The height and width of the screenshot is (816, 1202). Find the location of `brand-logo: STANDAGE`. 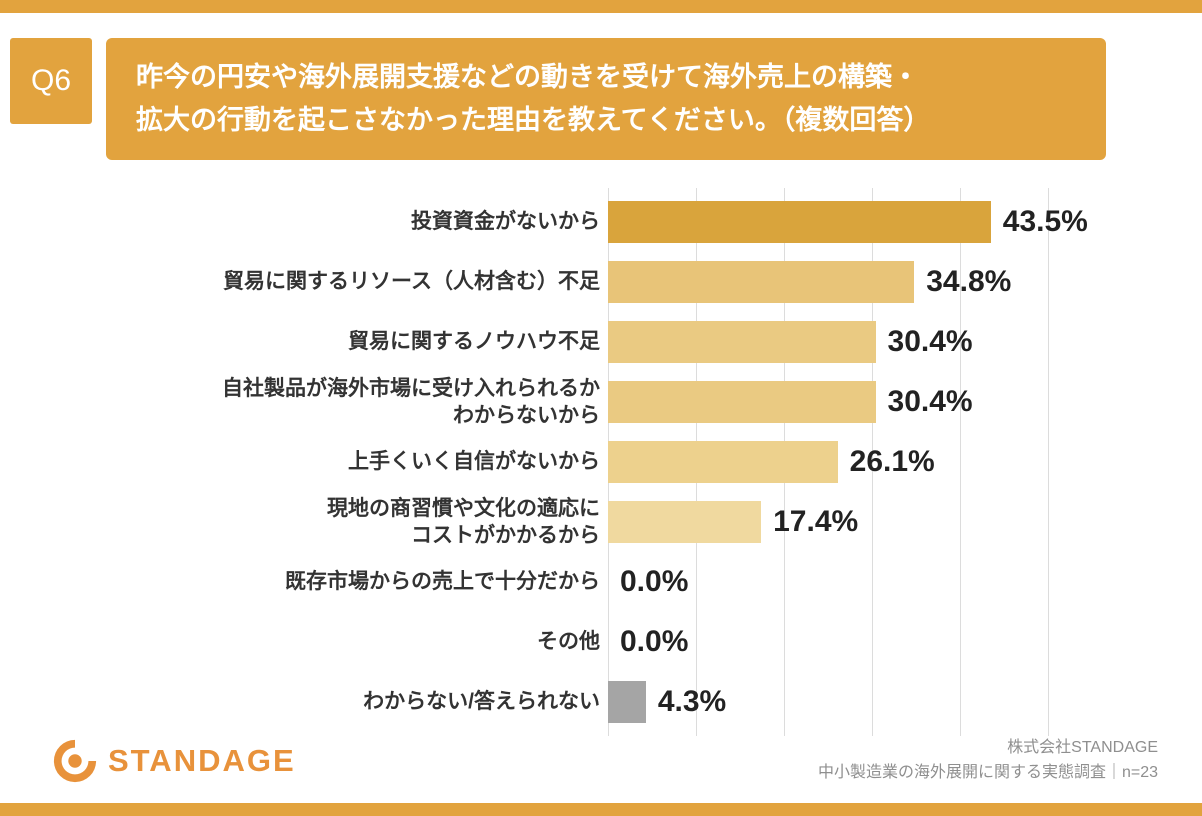

brand-logo: STANDAGE is located at coordinates (174, 761).